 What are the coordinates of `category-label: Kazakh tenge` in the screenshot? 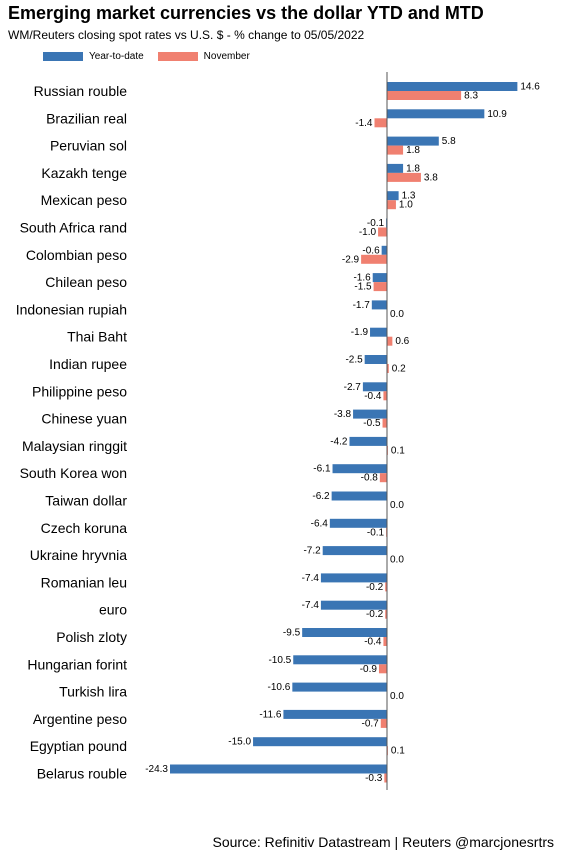 It's located at (84, 173).